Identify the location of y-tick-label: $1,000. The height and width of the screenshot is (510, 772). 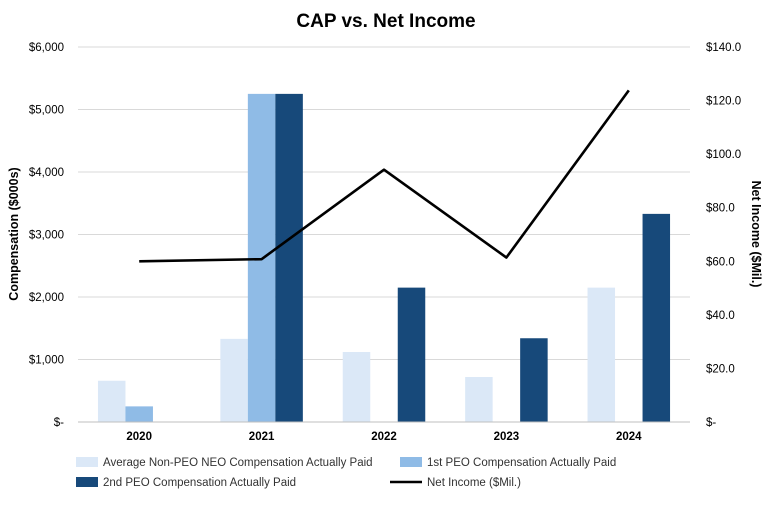
(46, 361).